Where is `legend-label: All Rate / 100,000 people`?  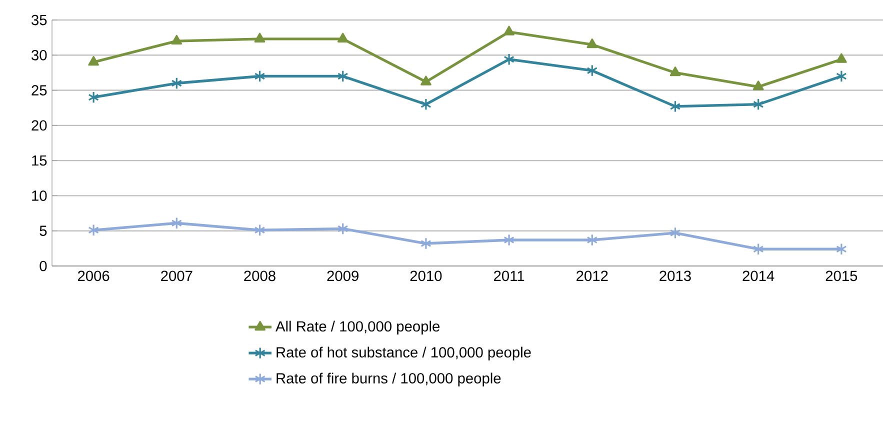 legend-label: All Rate / 100,000 people is located at coordinates (358, 327).